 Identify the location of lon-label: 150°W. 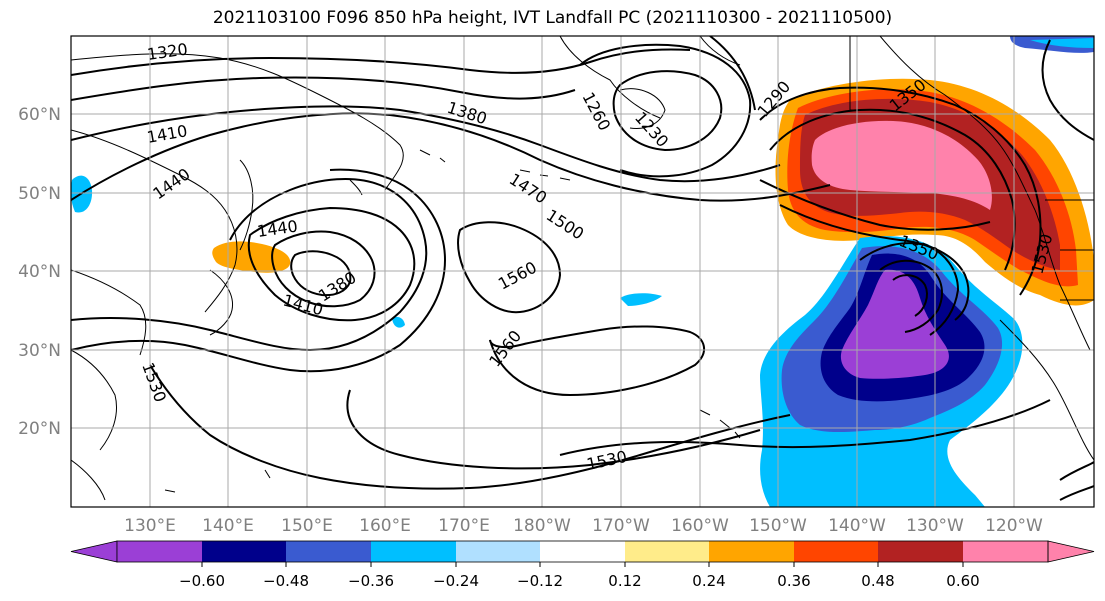
(778, 526).